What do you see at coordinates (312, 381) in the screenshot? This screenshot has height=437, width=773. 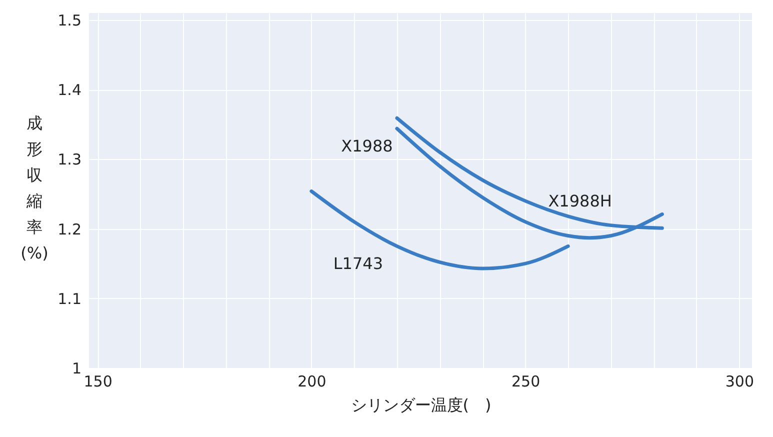 I see `x-tick-label: 200` at bounding box center [312, 381].